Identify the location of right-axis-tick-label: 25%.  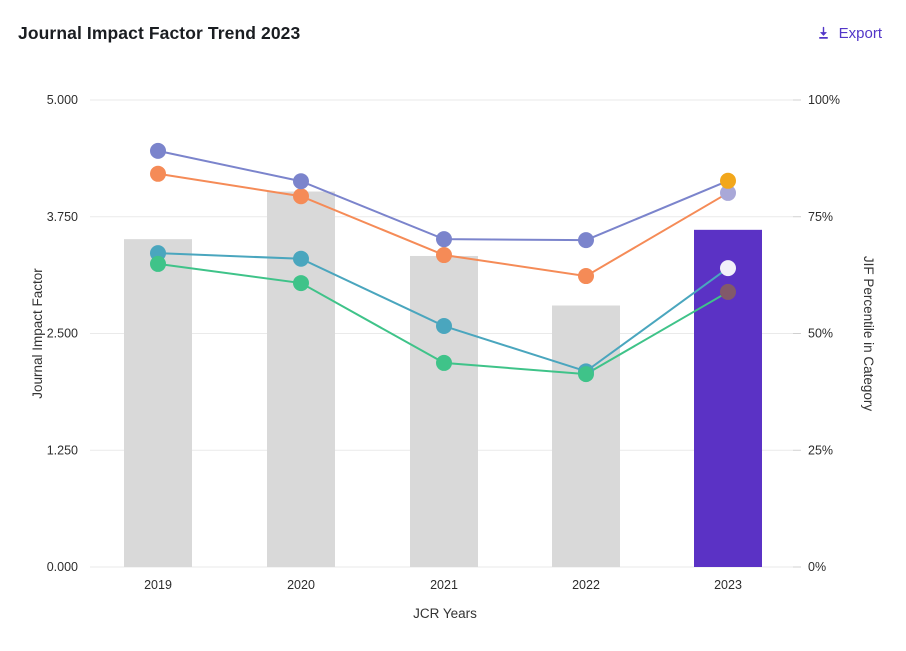
(820, 450).